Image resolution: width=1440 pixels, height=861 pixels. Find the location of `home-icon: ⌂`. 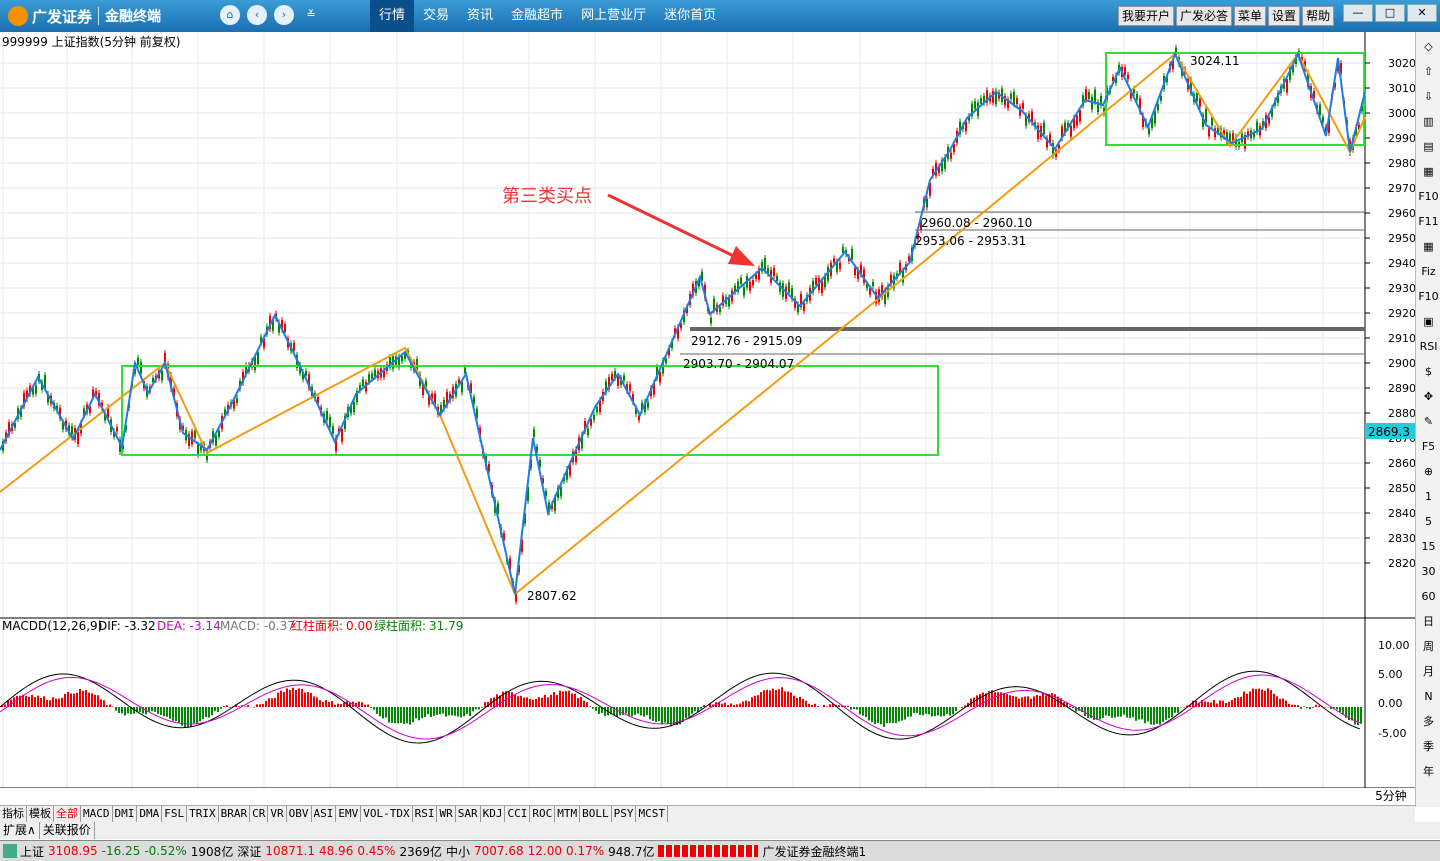

home-icon: ⌂ is located at coordinates (230, 15).